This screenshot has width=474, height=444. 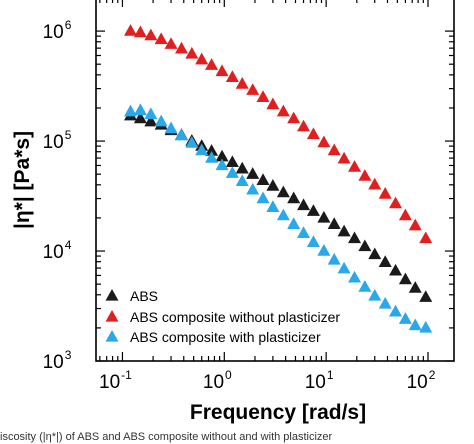 I want to click on y-tick-exponent: 5, so click(x=68, y=135).